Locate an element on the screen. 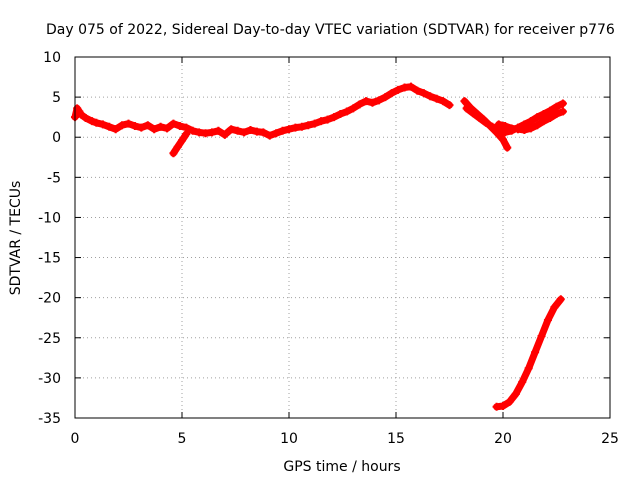 The width and height of the screenshot is (640, 480). y-tick-label: -15 is located at coordinates (49, 259).